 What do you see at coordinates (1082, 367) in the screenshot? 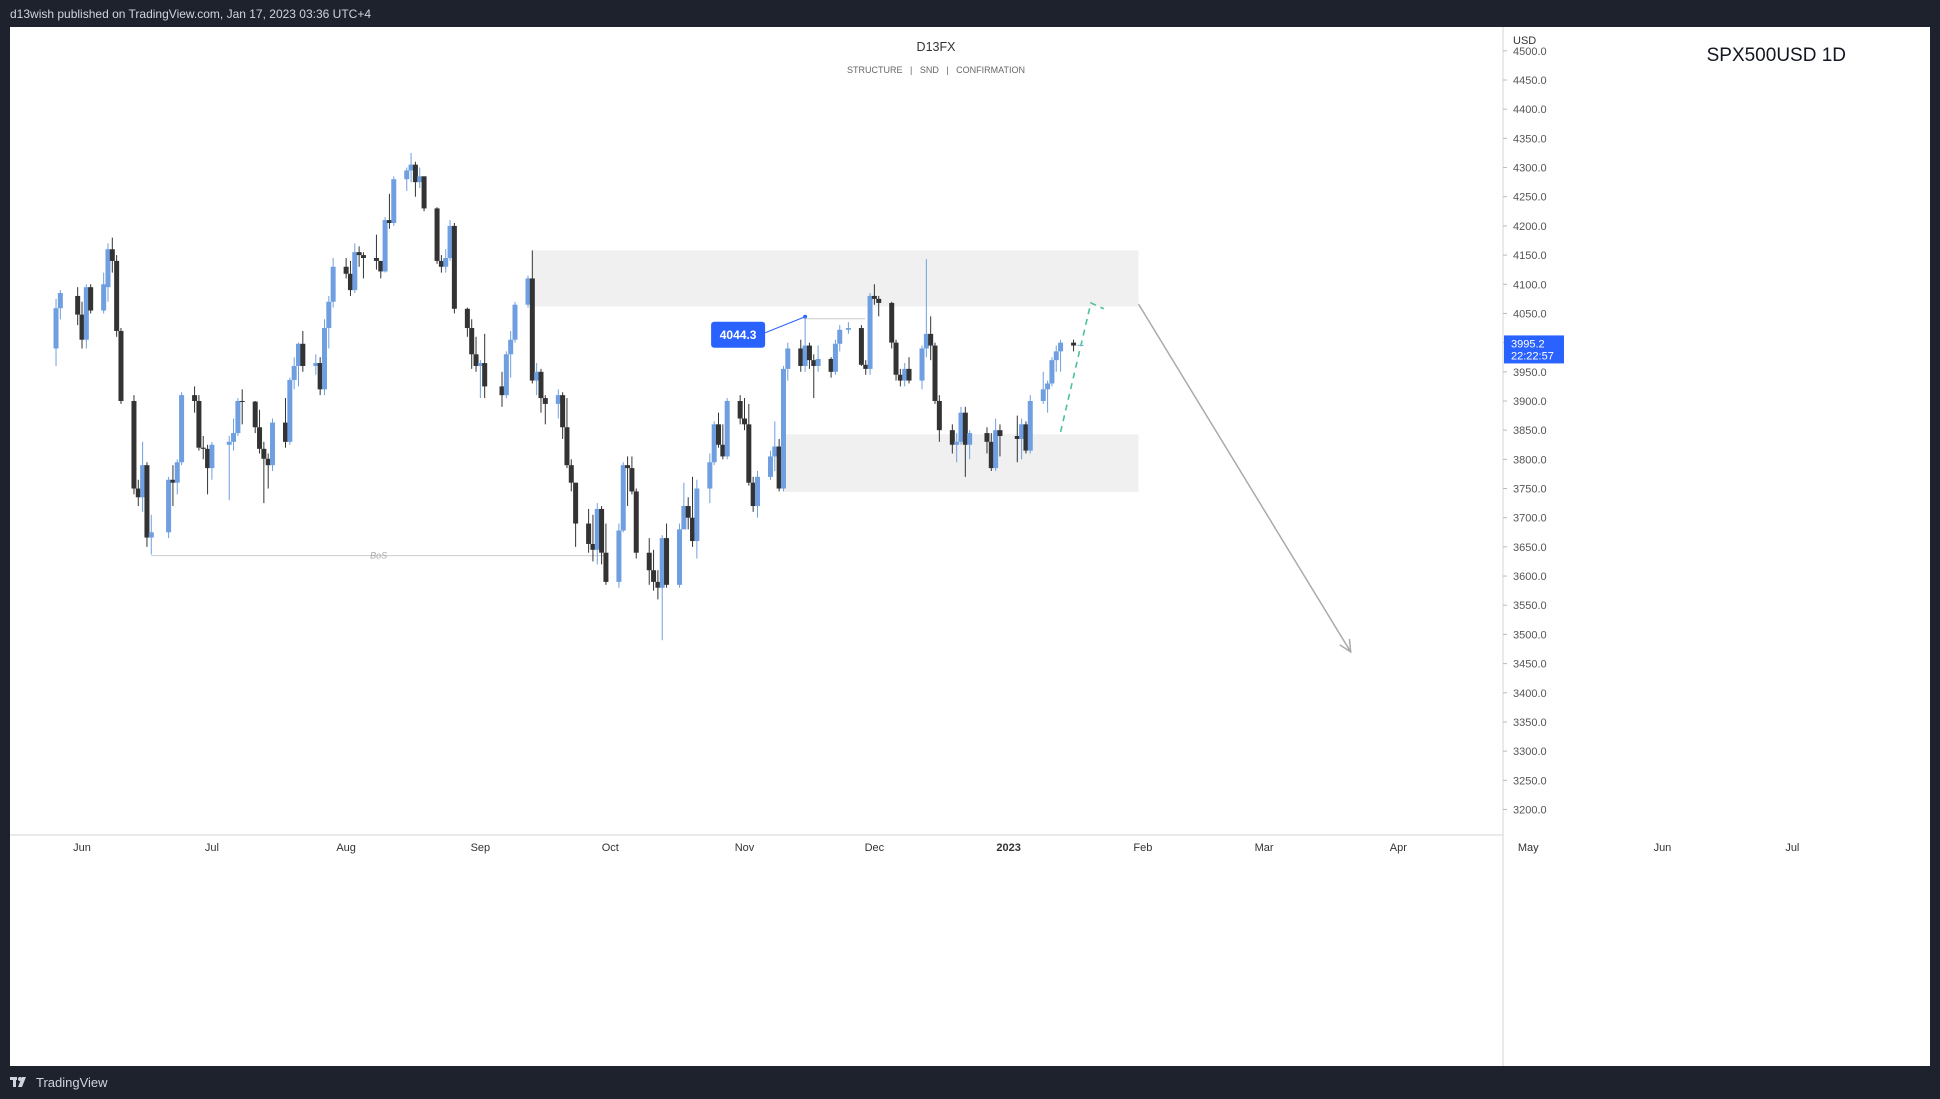
I see `bullish-projection-path` at bounding box center [1082, 367].